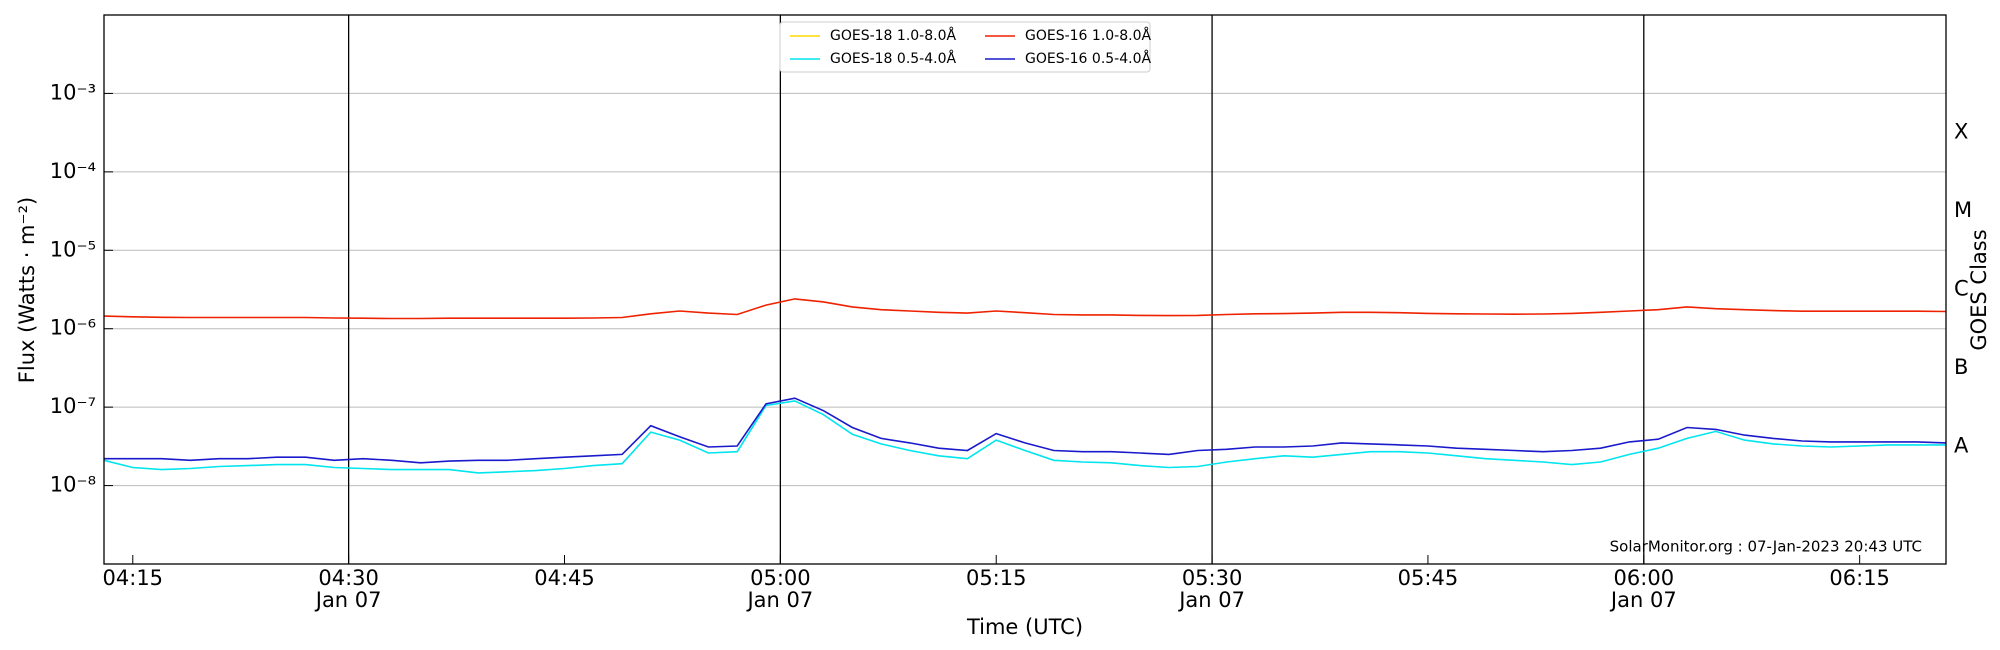 Image resolution: width=2000 pixels, height=650 pixels. What do you see at coordinates (1644, 578) in the screenshot?
I see `x-tick-label: 06:00` at bounding box center [1644, 578].